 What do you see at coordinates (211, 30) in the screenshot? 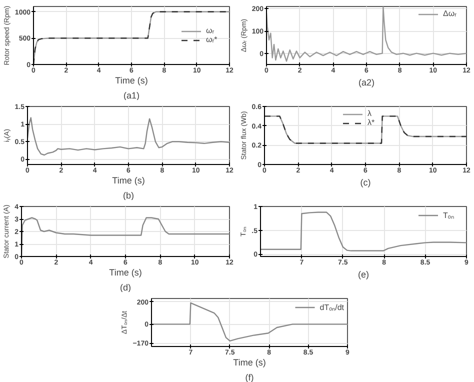
I see `legend-label: ωᵣ` at bounding box center [211, 30].